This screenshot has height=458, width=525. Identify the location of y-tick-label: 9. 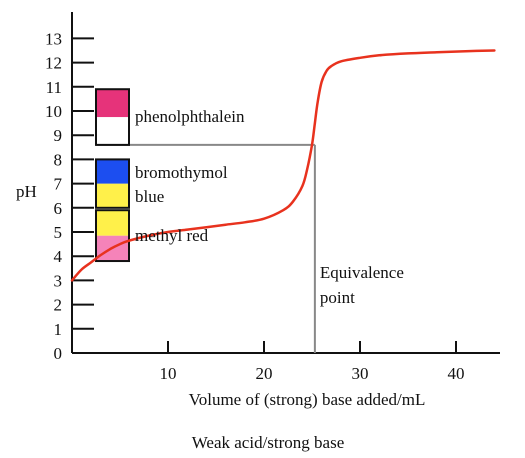
(58, 135).